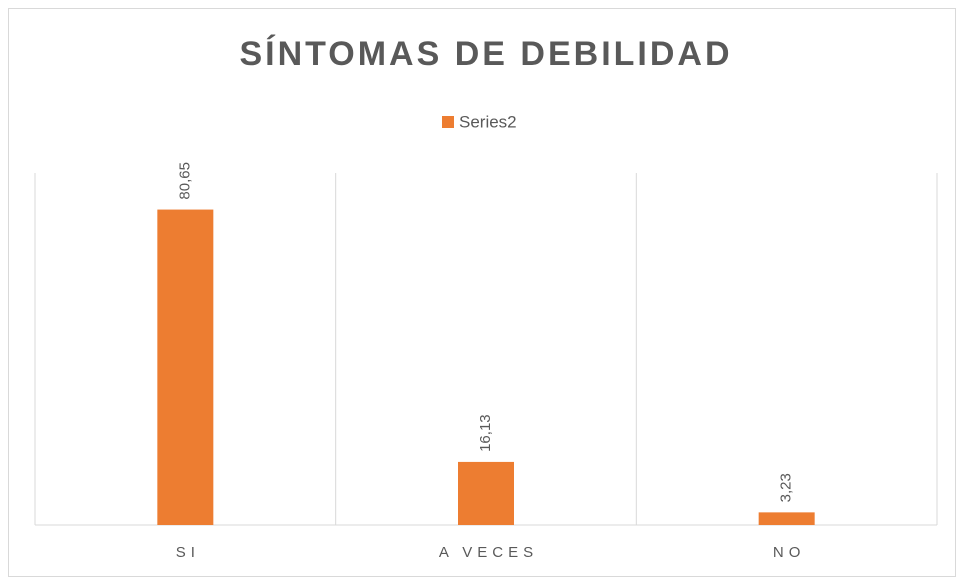  What do you see at coordinates (488, 552) in the screenshot?
I see `x-tick-label: A VECES` at bounding box center [488, 552].